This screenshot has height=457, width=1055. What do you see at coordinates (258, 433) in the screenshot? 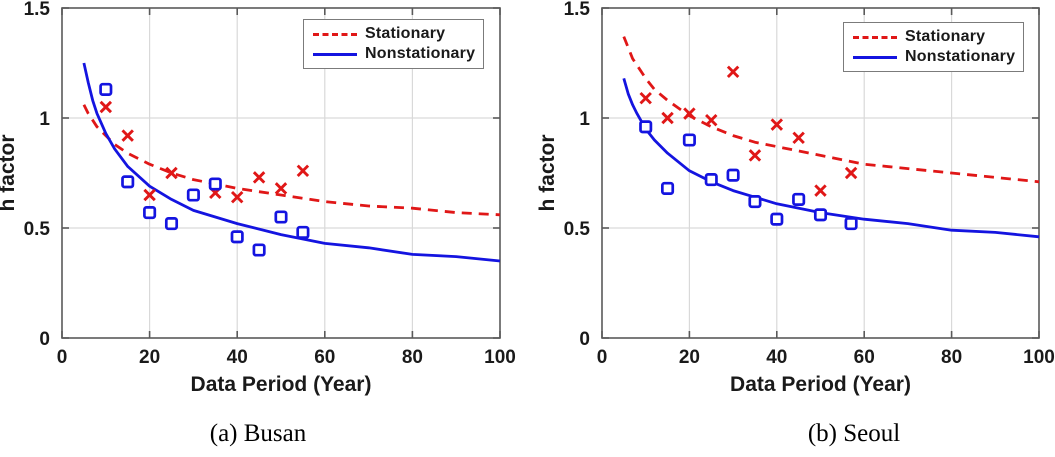
I see `caption-busan: (a) Busan` at bounding box center [258, 433].